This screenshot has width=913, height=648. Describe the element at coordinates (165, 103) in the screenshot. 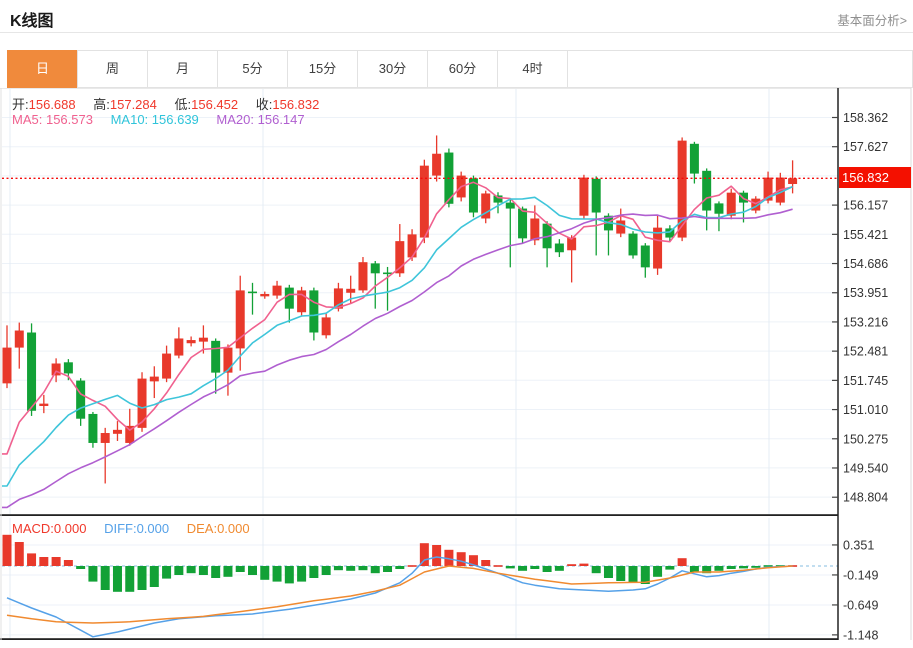

I see `ohlc-readout: 开:156.688 高:157.284 低:156.452 收:156.832` at that location.